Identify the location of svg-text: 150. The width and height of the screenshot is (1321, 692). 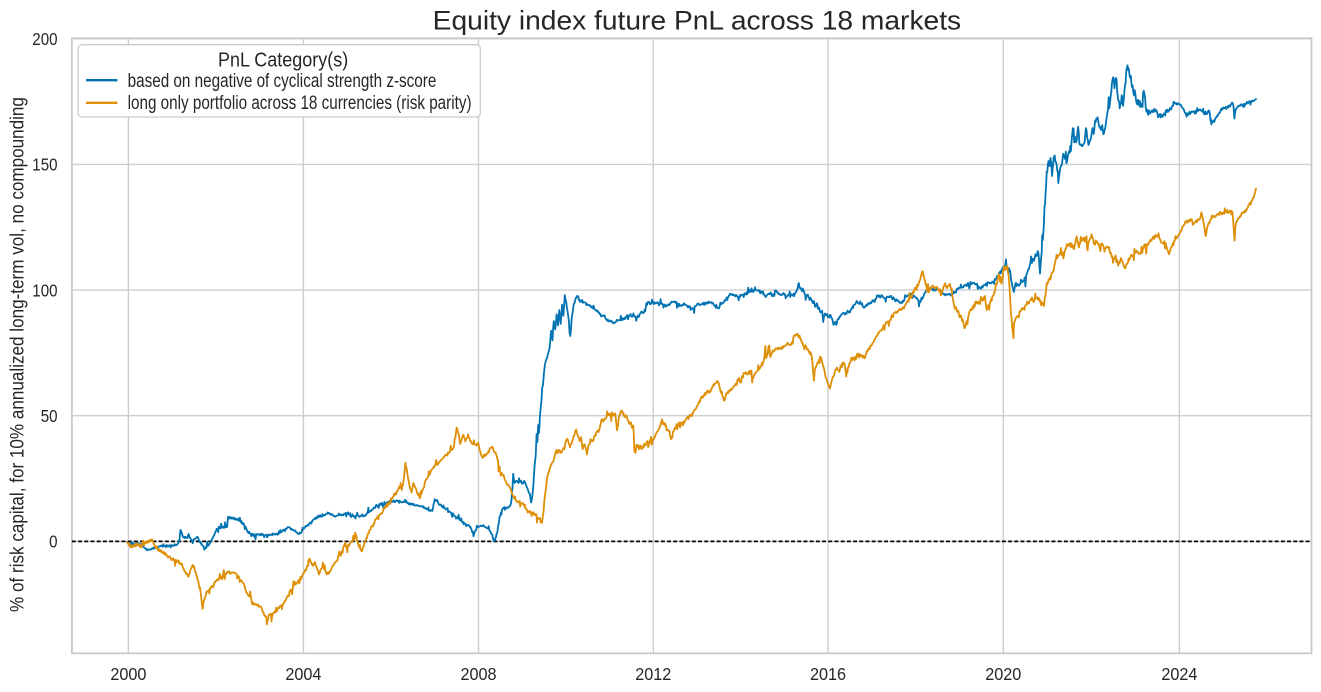
(44, 165).